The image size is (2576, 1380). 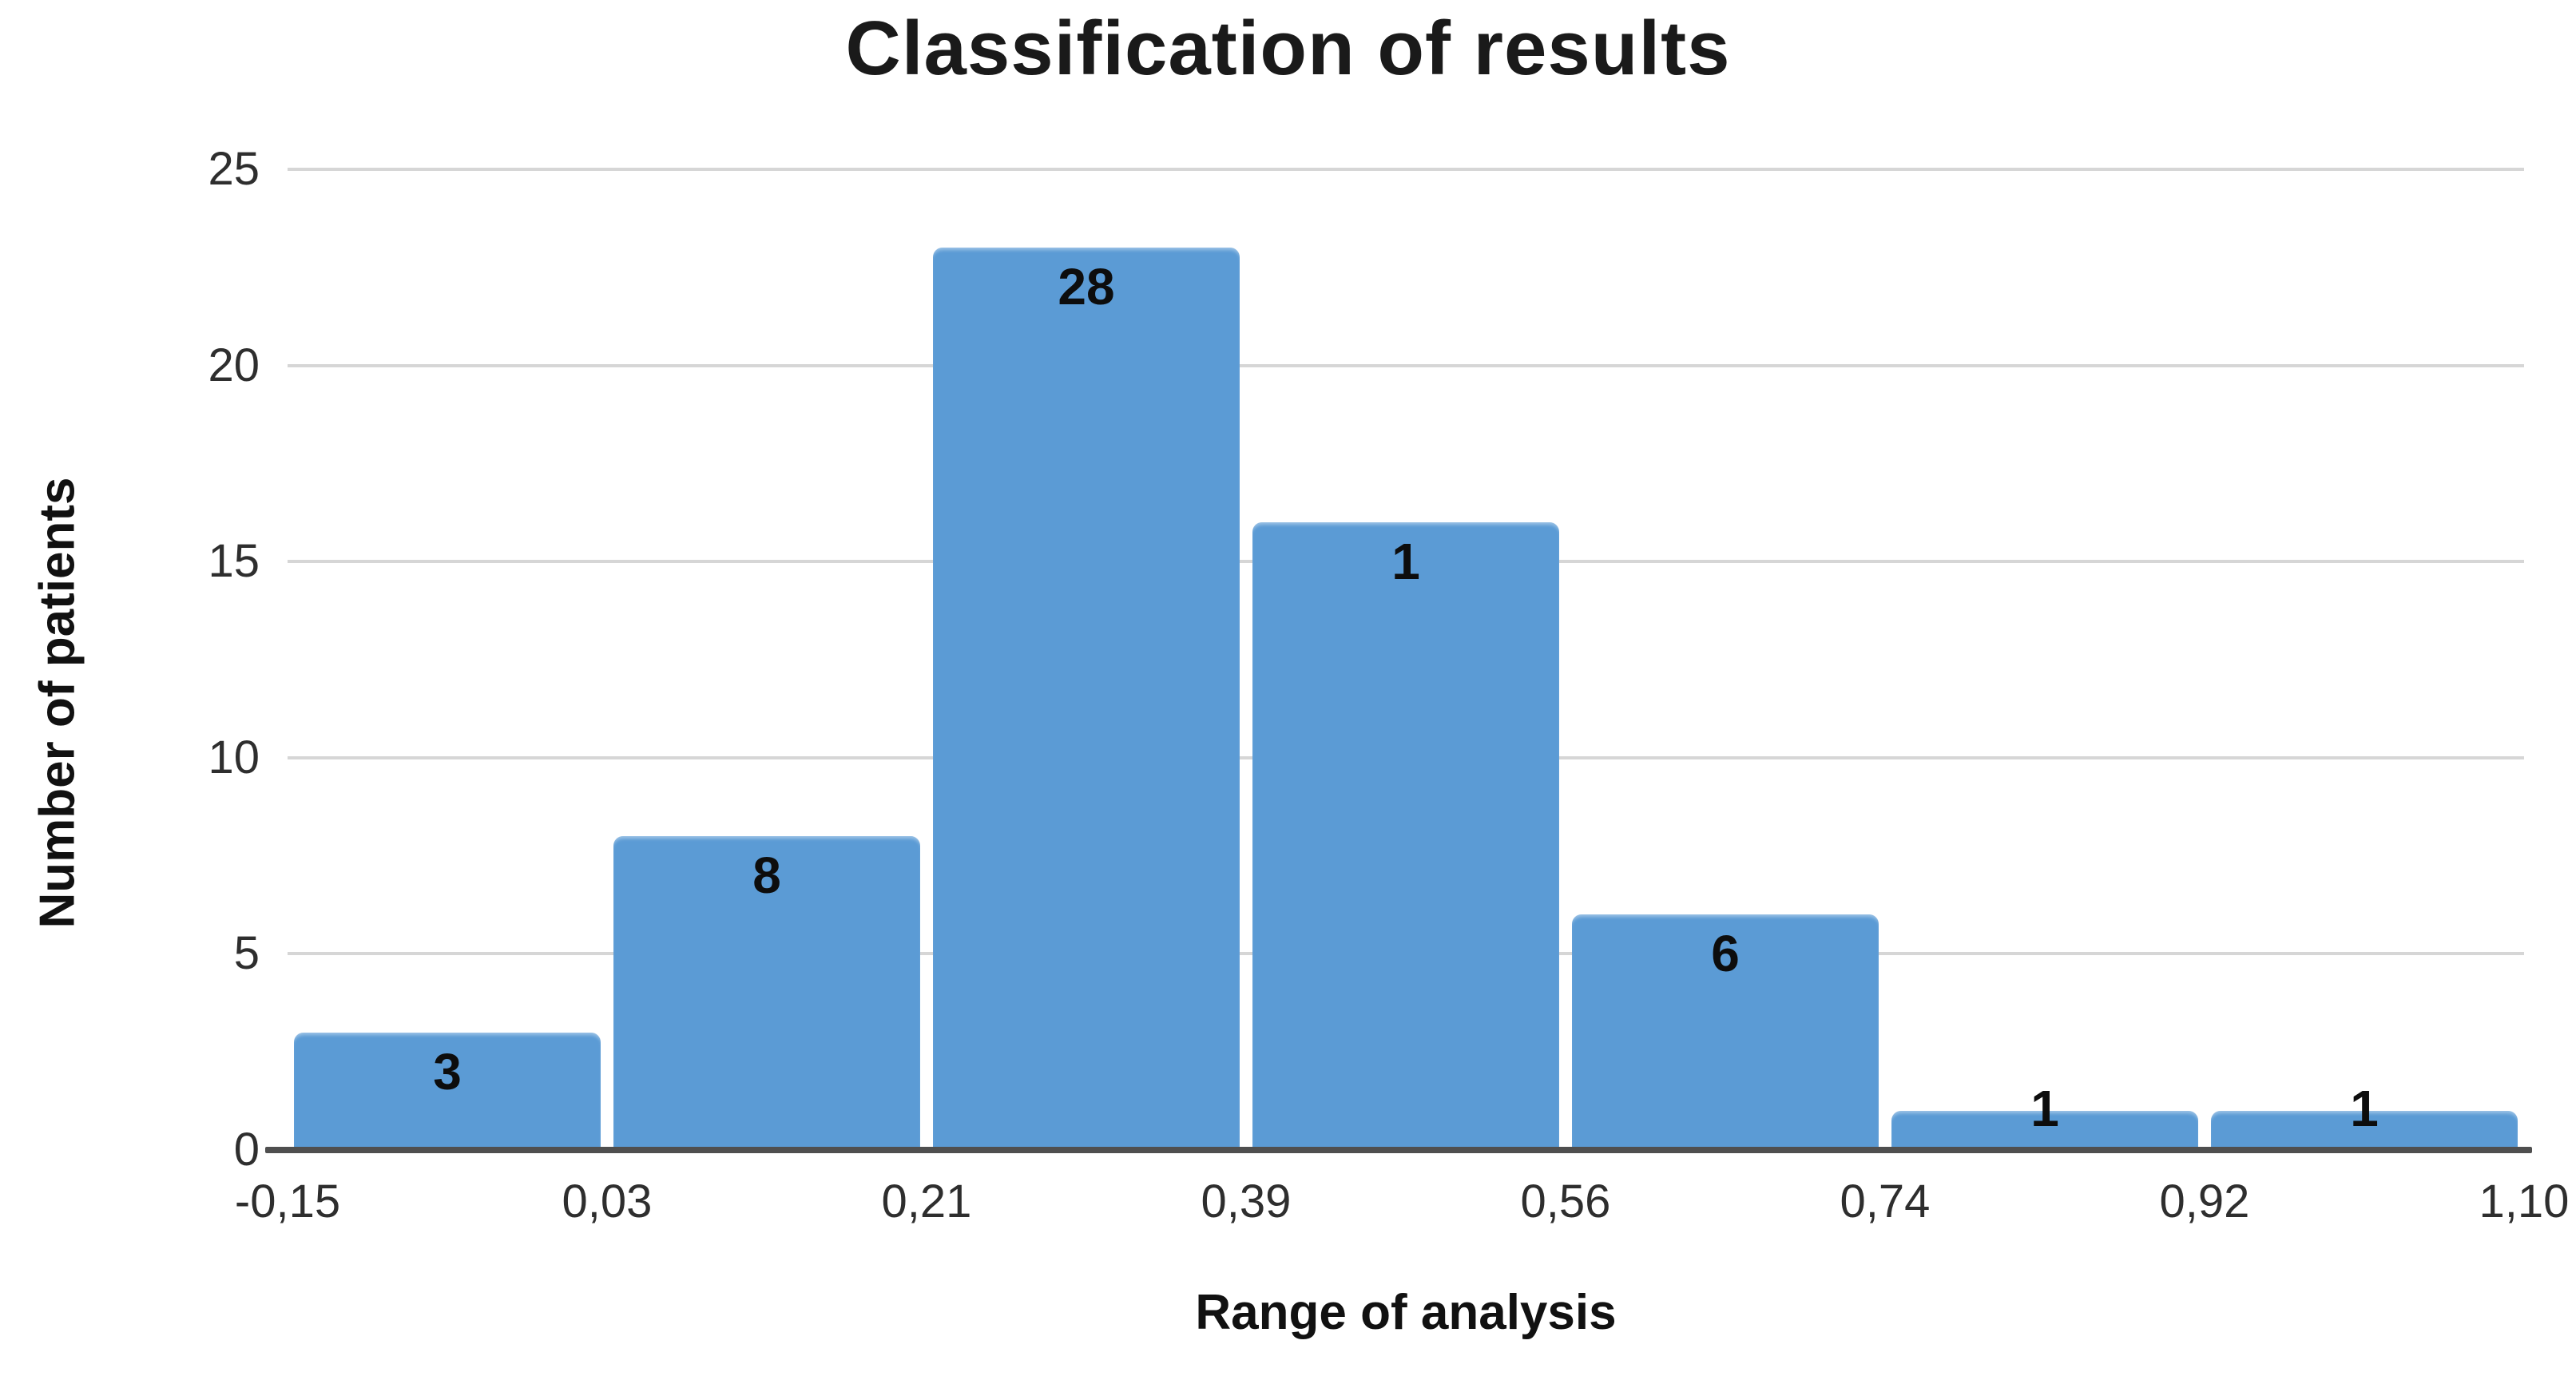 What do you see at coordinates (1288, 49) in the screenshot?
I see `chart-title: Classification of results` at bounding box center [1288, 49].